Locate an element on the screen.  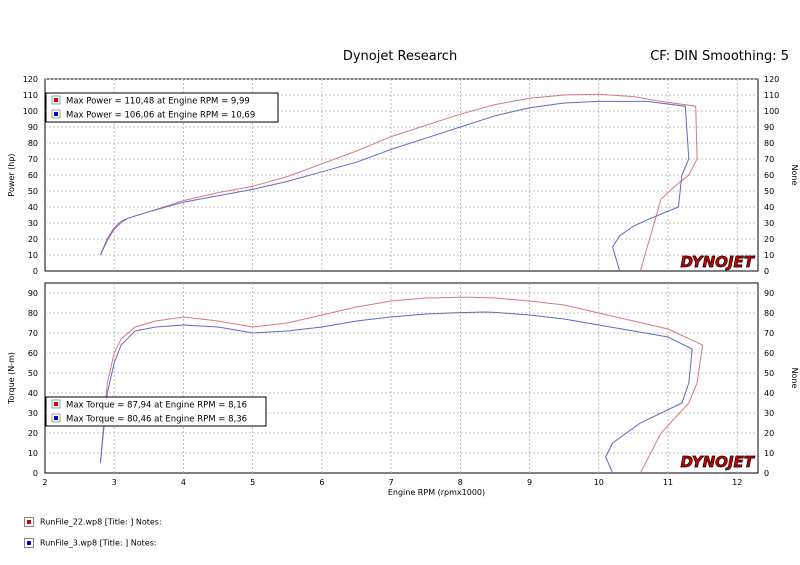
chart-title: Dynojet Research is located at coordinates (400, 56).